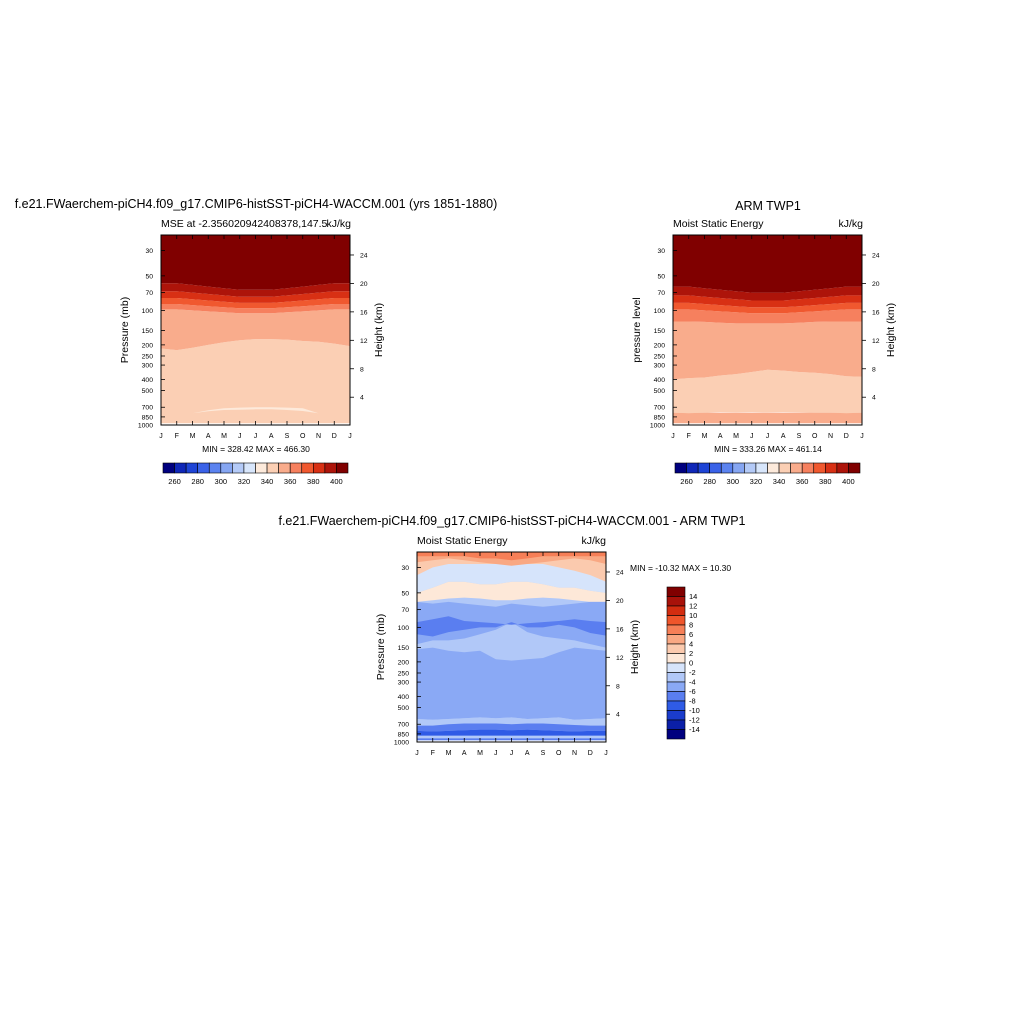 The height and width of the screenshot is (1024, 1024). Describe the element at coordinates (593, 541) in the screenshot. I see `panel-diff-right-string: kJ/kg` at that location.